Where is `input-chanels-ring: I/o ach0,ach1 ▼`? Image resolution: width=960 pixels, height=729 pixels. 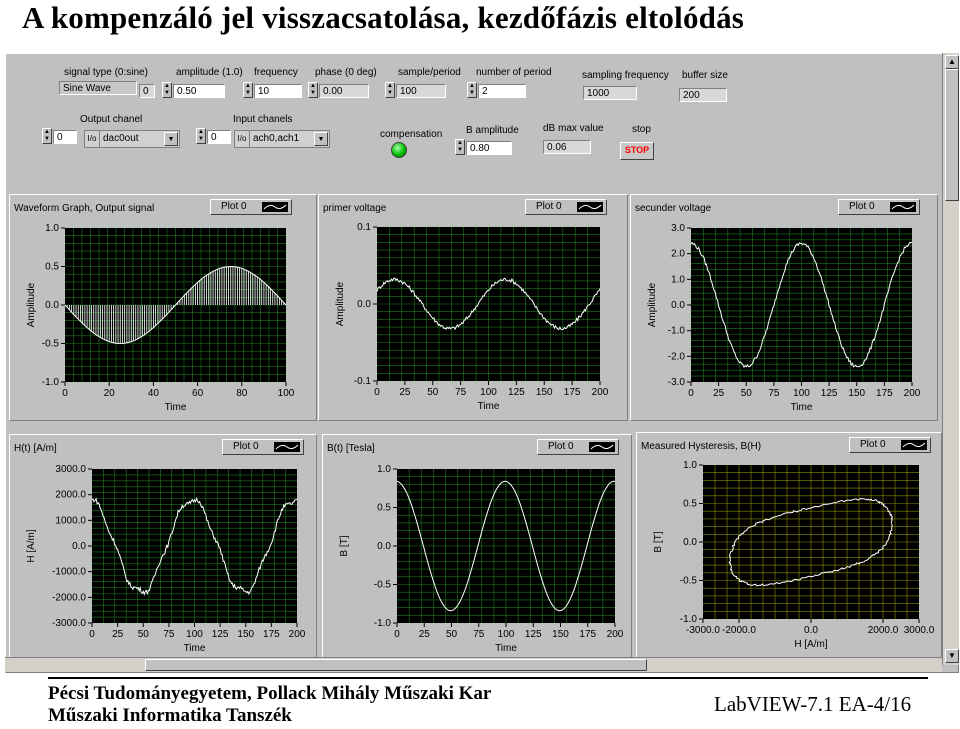
input-chanels-ring: I/o ach0,ach1 ▼ is located at coordinates (282, 139).